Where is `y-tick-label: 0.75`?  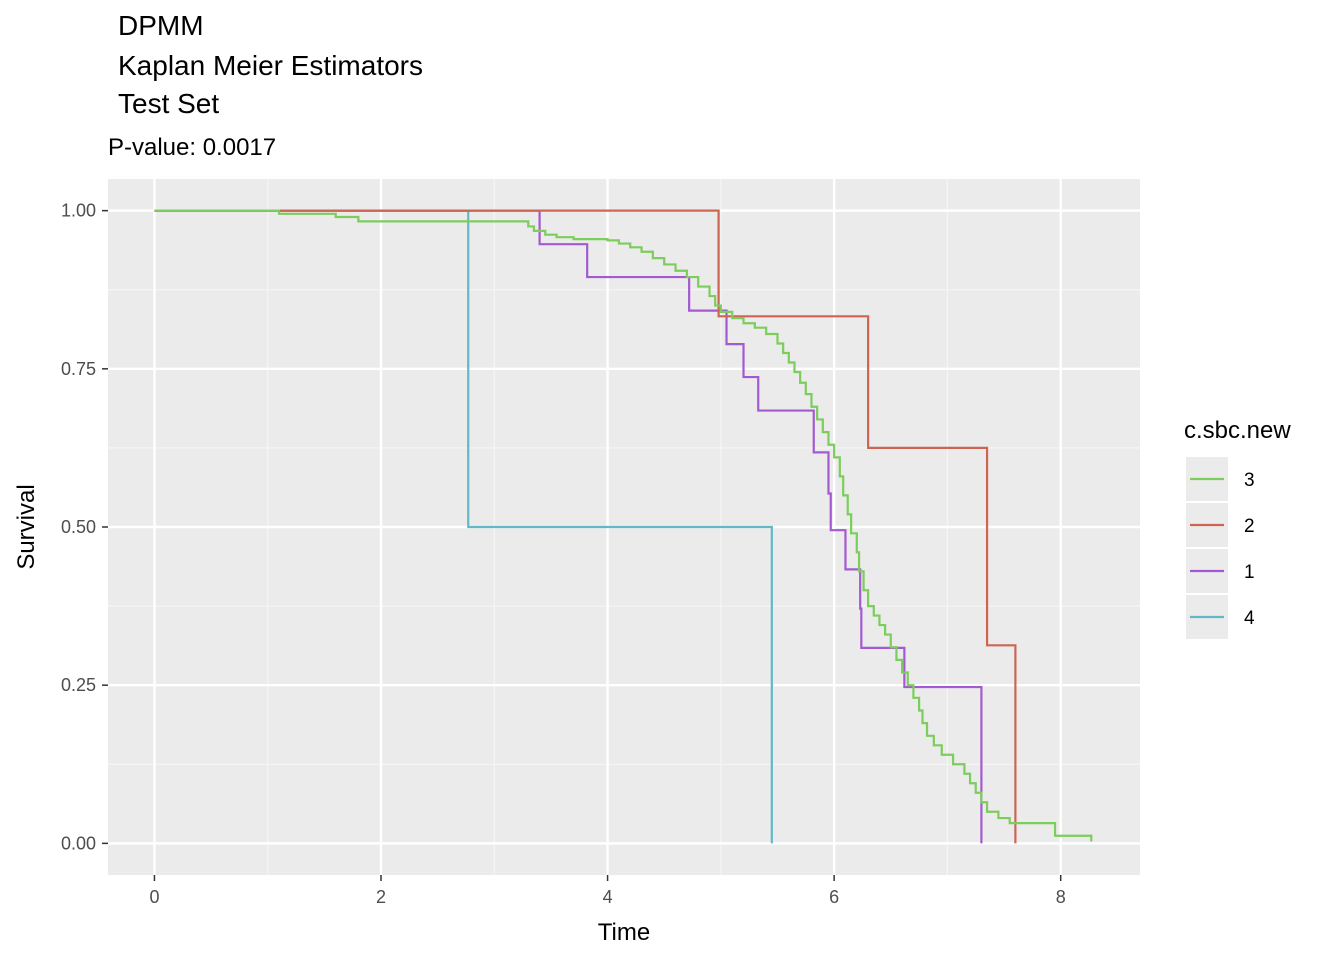 y-tick-label: 0.75 is located at coordinates (78, 369).